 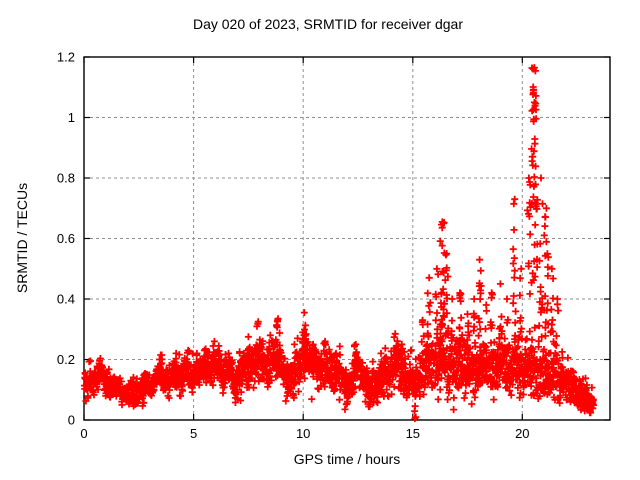 I want to click on y-axis-title: SRMTID / TECUs, so click(x=22, y=238).